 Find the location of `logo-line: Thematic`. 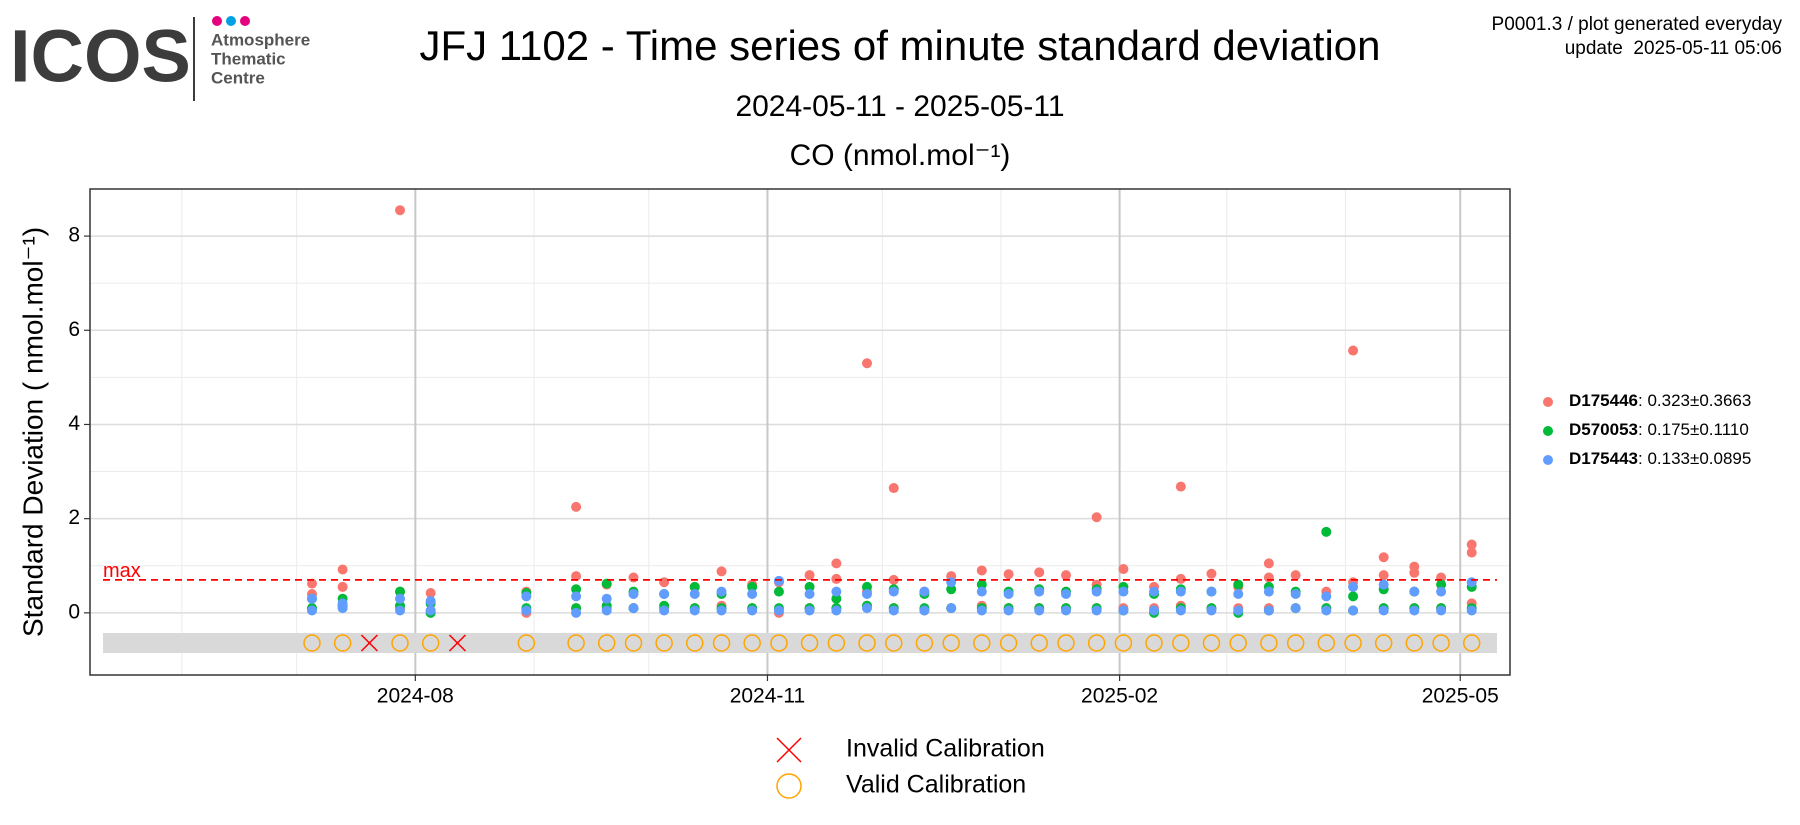

logo-line: Thematic is located at coordinates (248, 58).